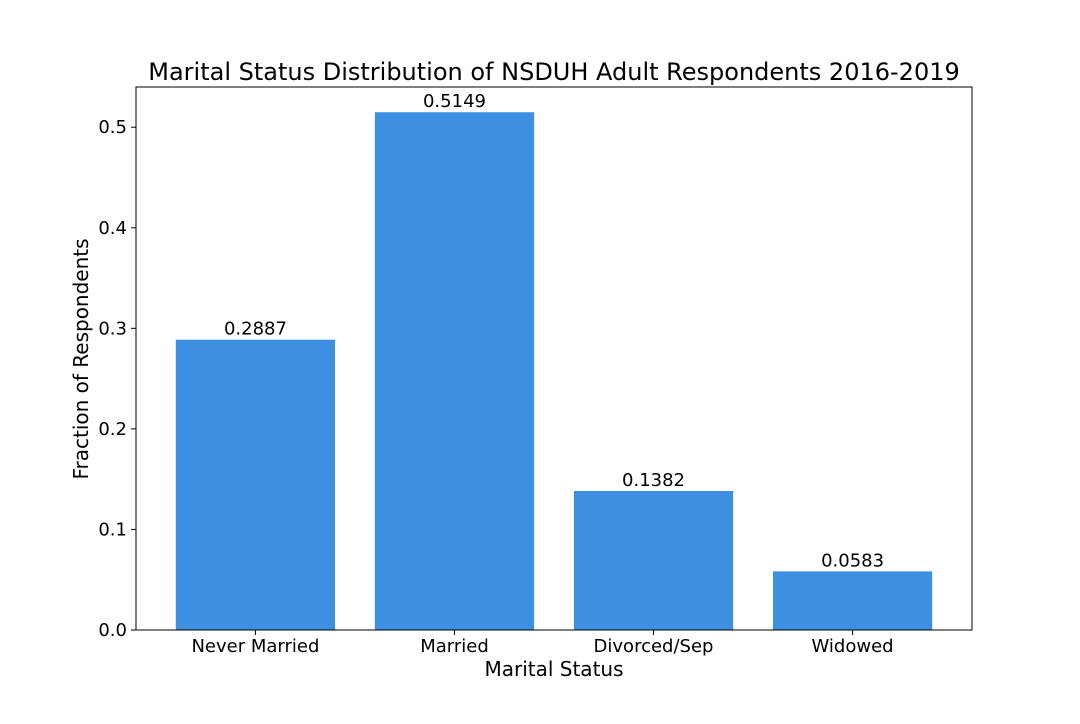 This screenshot has height=724, width=1080. What do you see at coordinates (112, 328) in the screenshot?
I see `y-tick-label: 0.3` at bounding box center [112, 328].